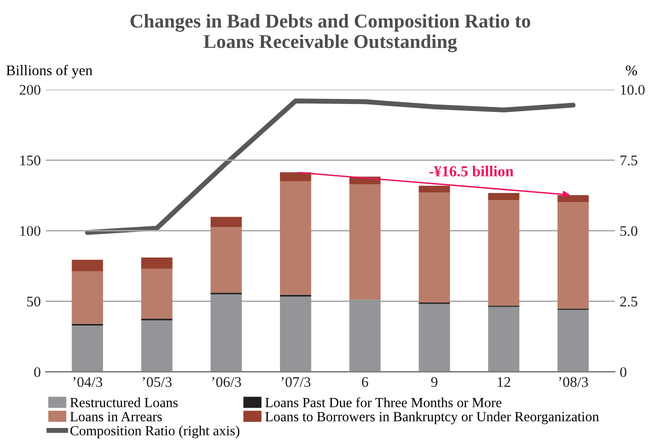  What do you see at coordinates (30, 161) in the screenshot?
I see `y-tick-label: 150` at bounding box center [30, 161].